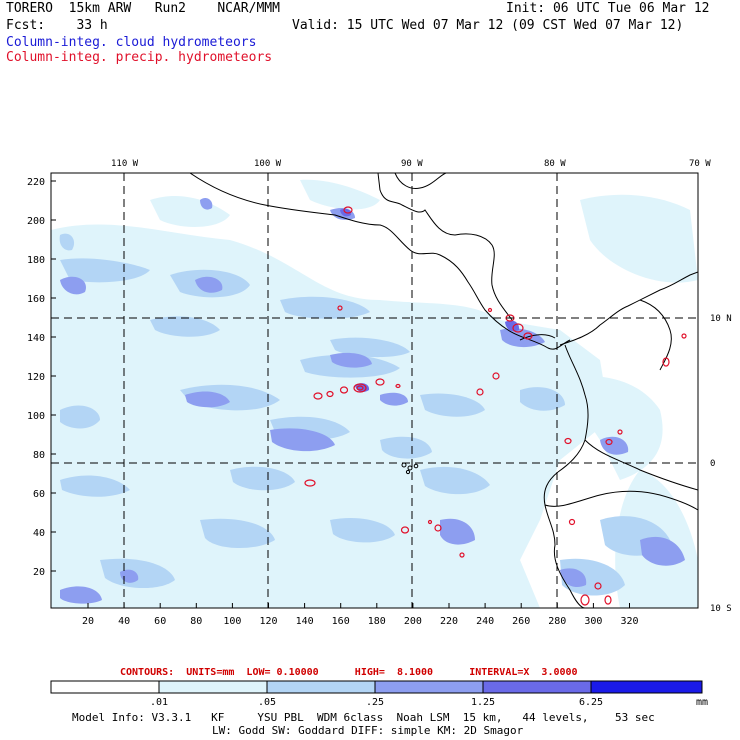 The image size is (740, 740). What do you see at coordinates (537, 337) in the screenshot?
I see `panama-isthmus` at bounding box center [537, 337].